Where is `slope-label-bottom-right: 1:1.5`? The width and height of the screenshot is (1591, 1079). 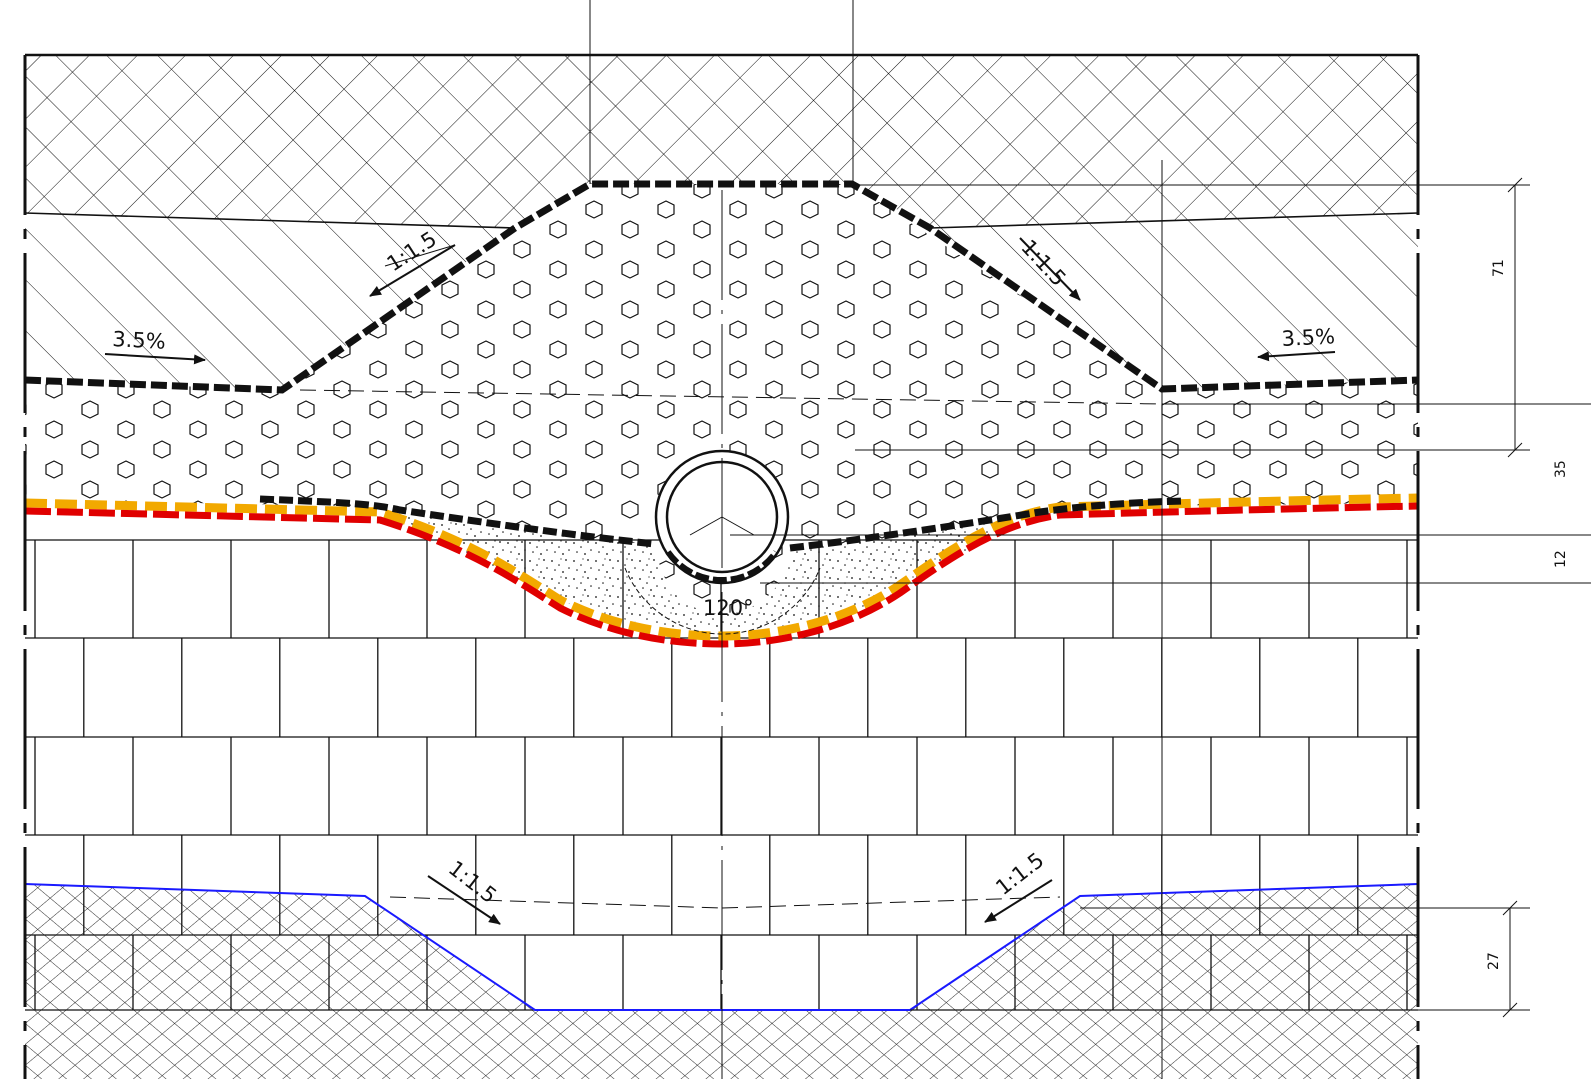
slope-label-bottom-right: 1:1.5 is located at coordinates (1019, 874).